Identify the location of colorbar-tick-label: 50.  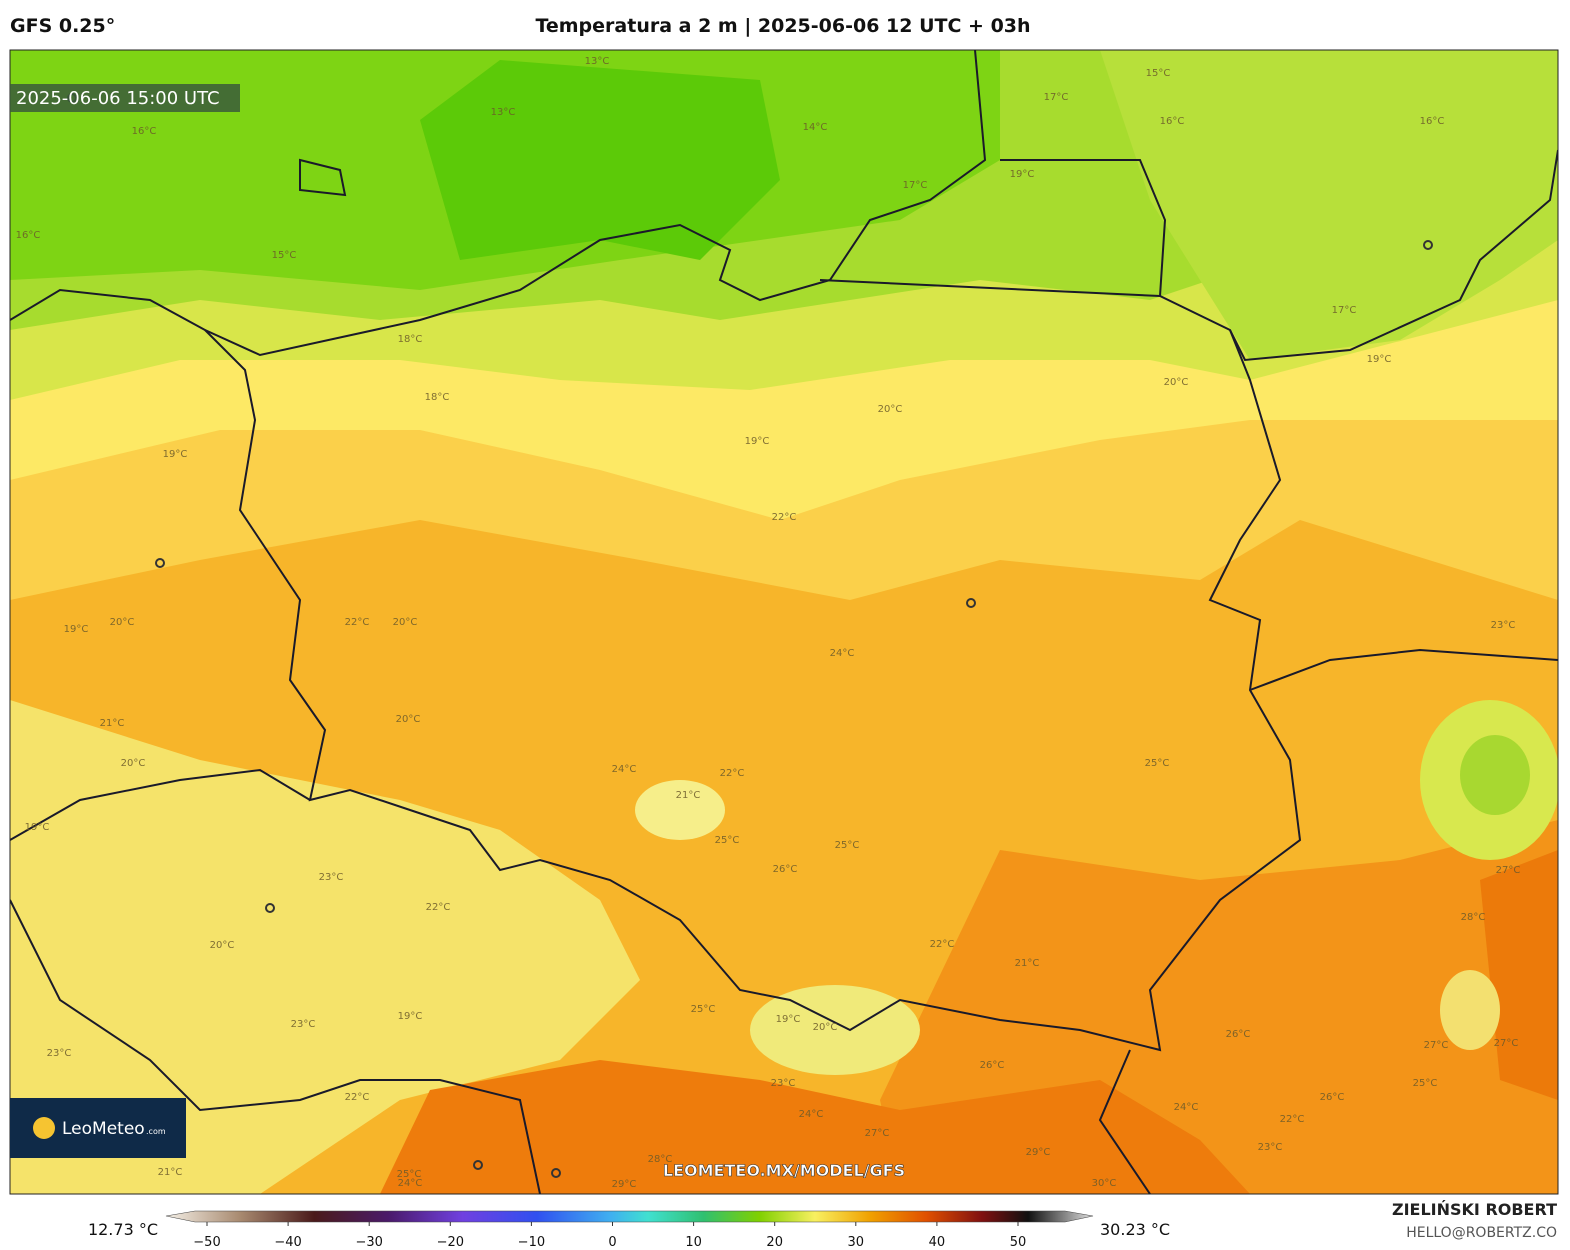
(1018, 1242).